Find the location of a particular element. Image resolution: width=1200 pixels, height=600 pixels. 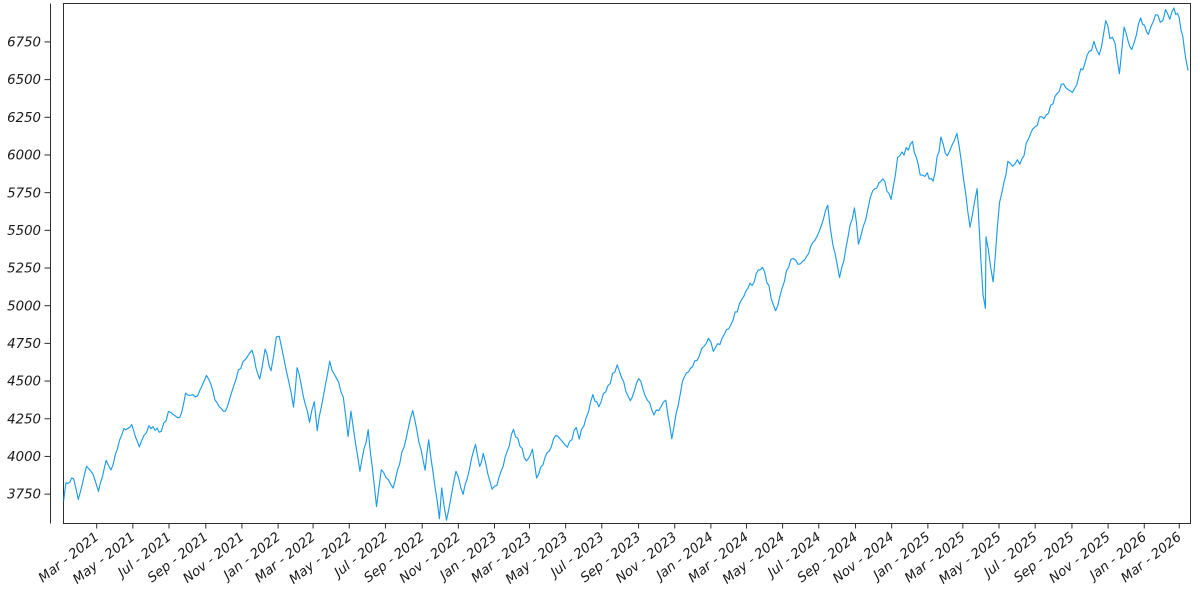

y-tick-label: 6000 is located at coordinates (24, 156).